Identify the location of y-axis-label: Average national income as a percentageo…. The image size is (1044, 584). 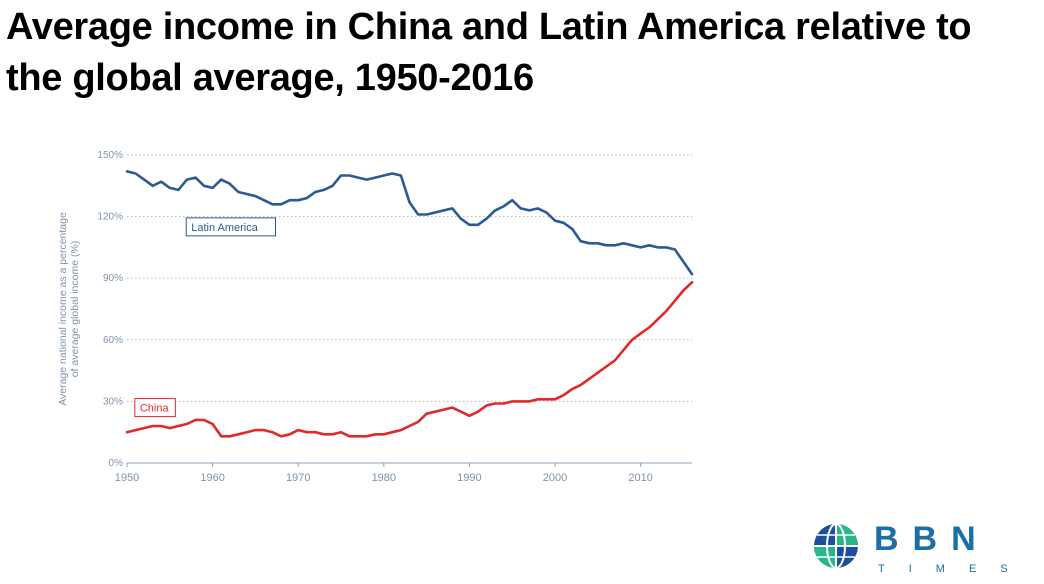
(69, 309).